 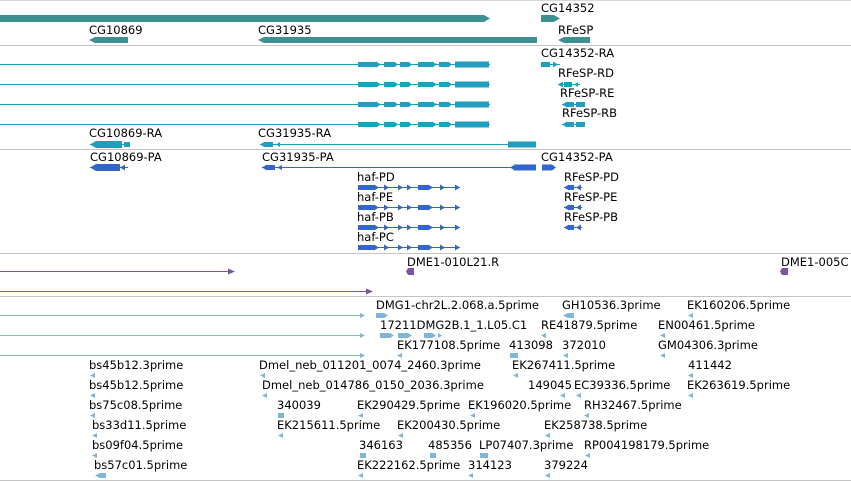 What do you see at coordinates (531, 345) in the screenshot?
I see `est-label: 413098` at bounding box center [531, 345].